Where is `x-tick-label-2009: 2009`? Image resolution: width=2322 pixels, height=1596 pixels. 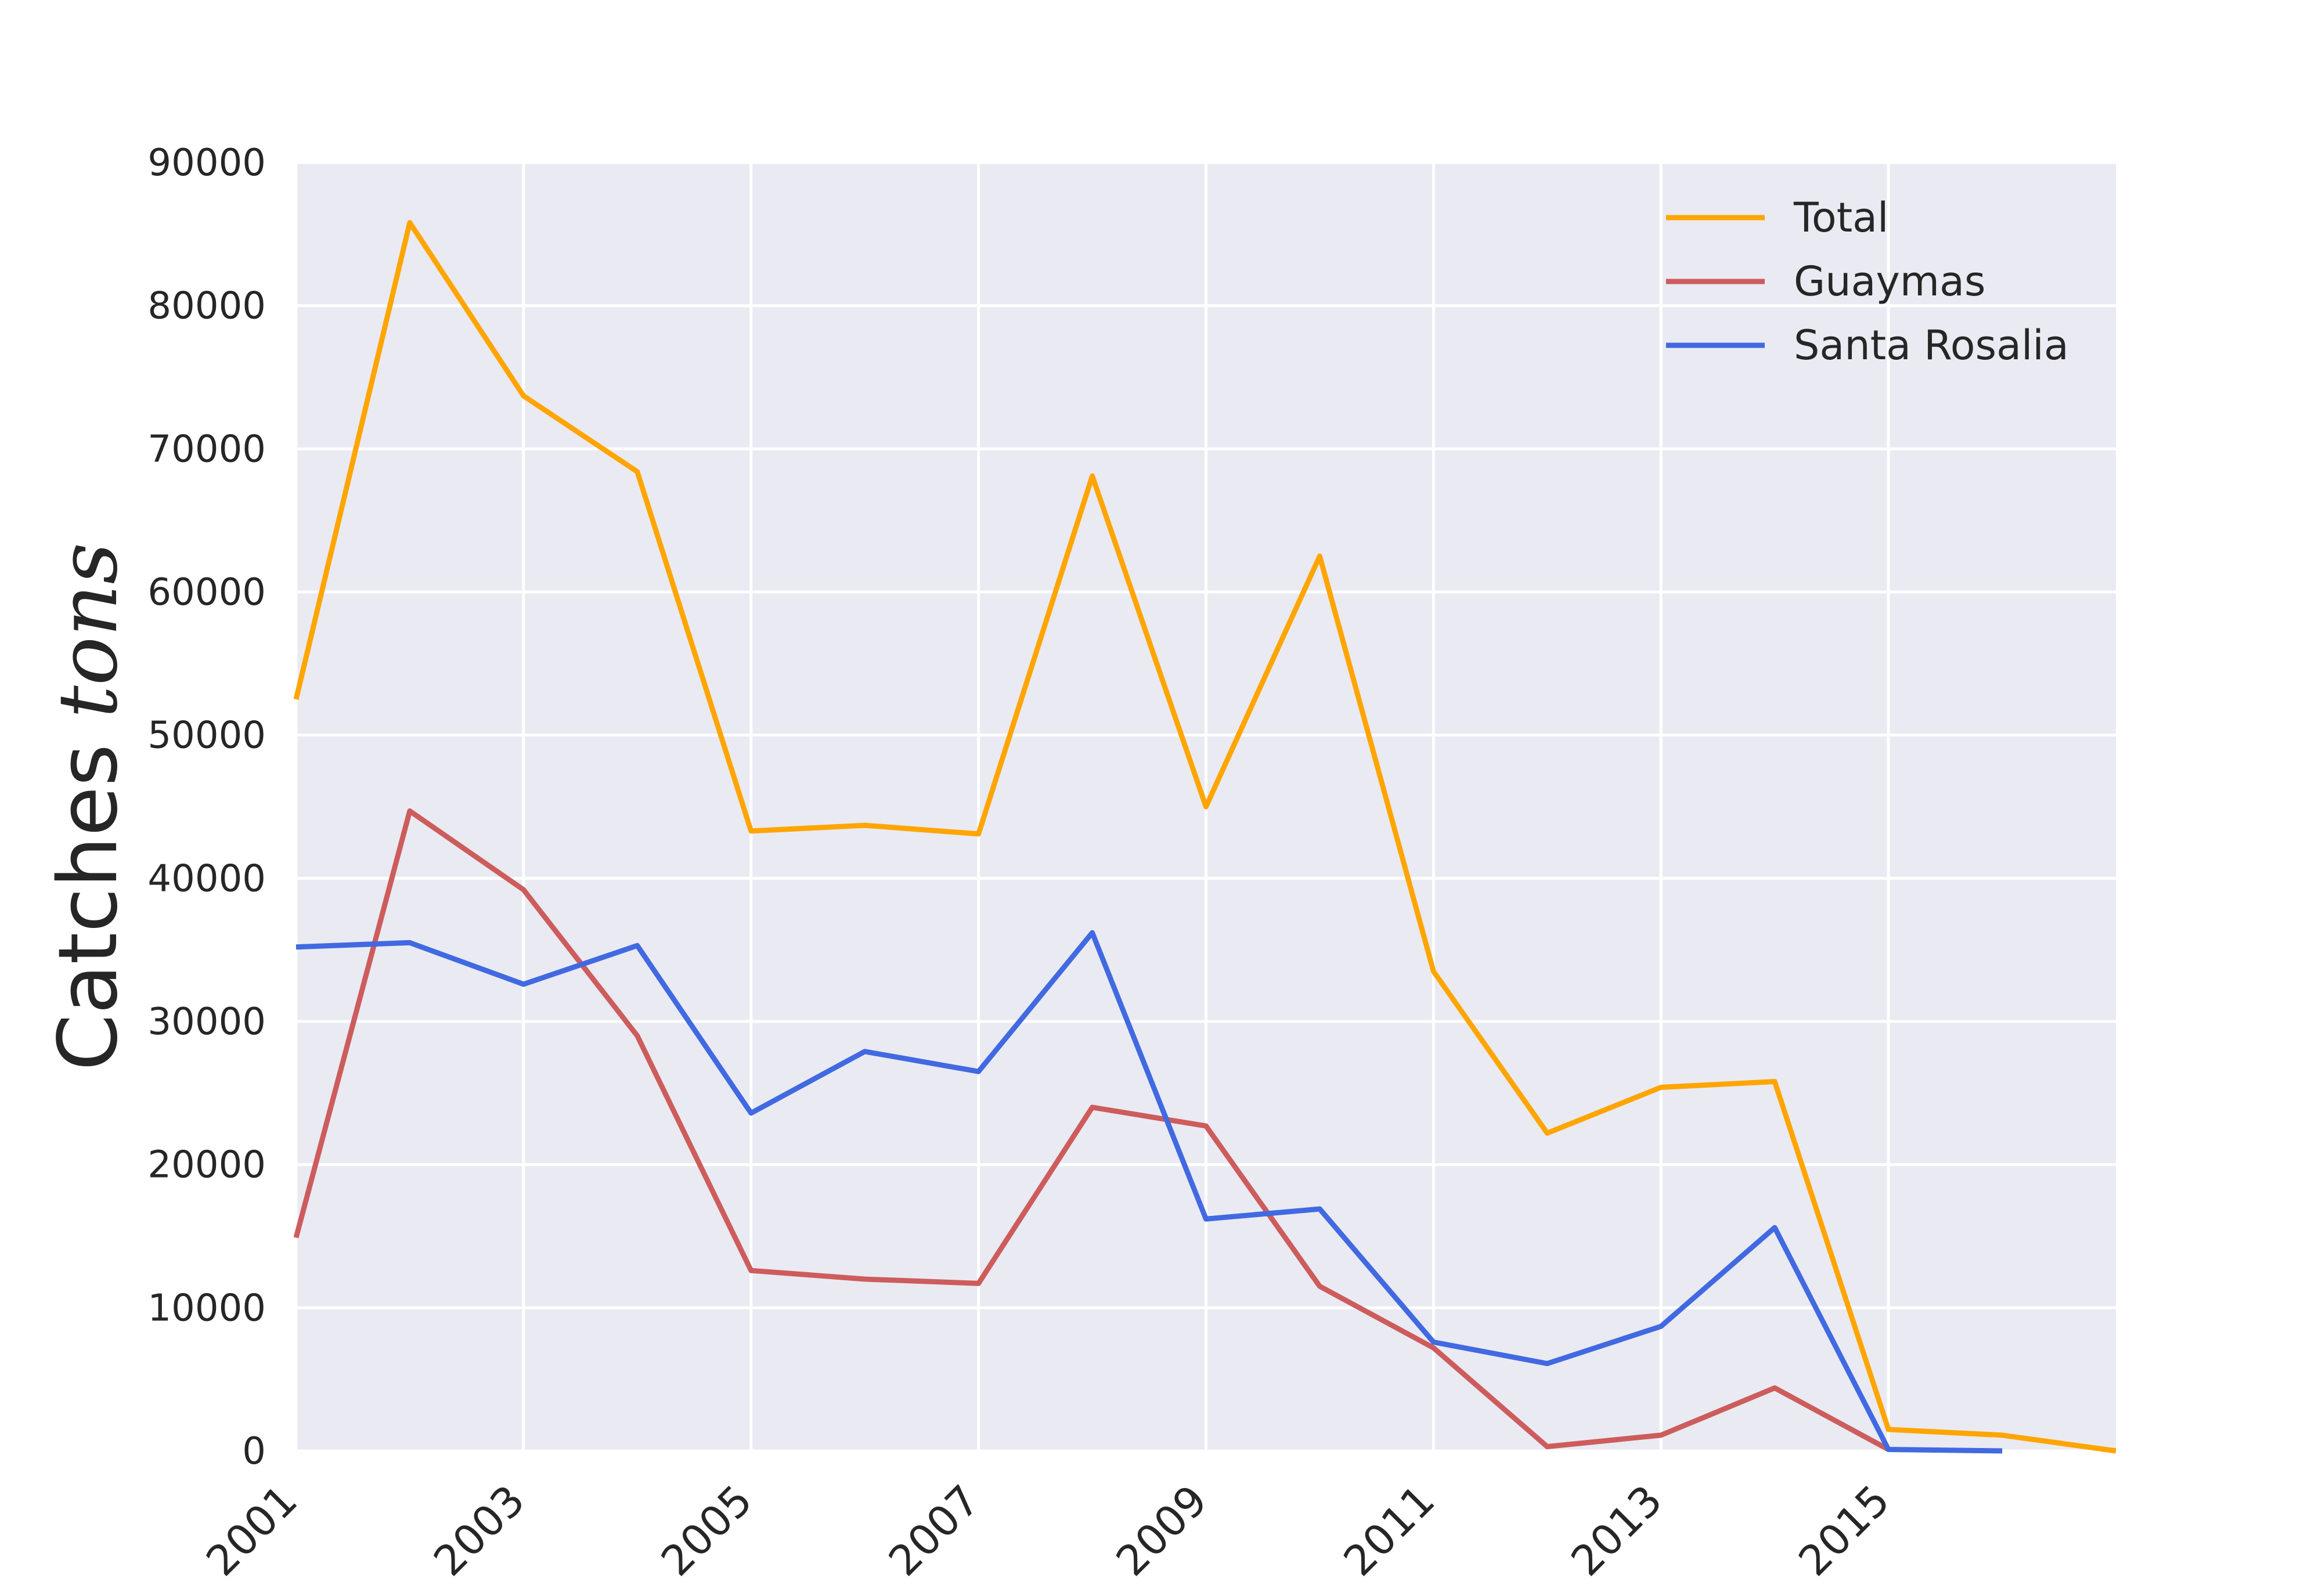
x-tick-label-2009: 2009 is located at coordinates (1162, 1531).